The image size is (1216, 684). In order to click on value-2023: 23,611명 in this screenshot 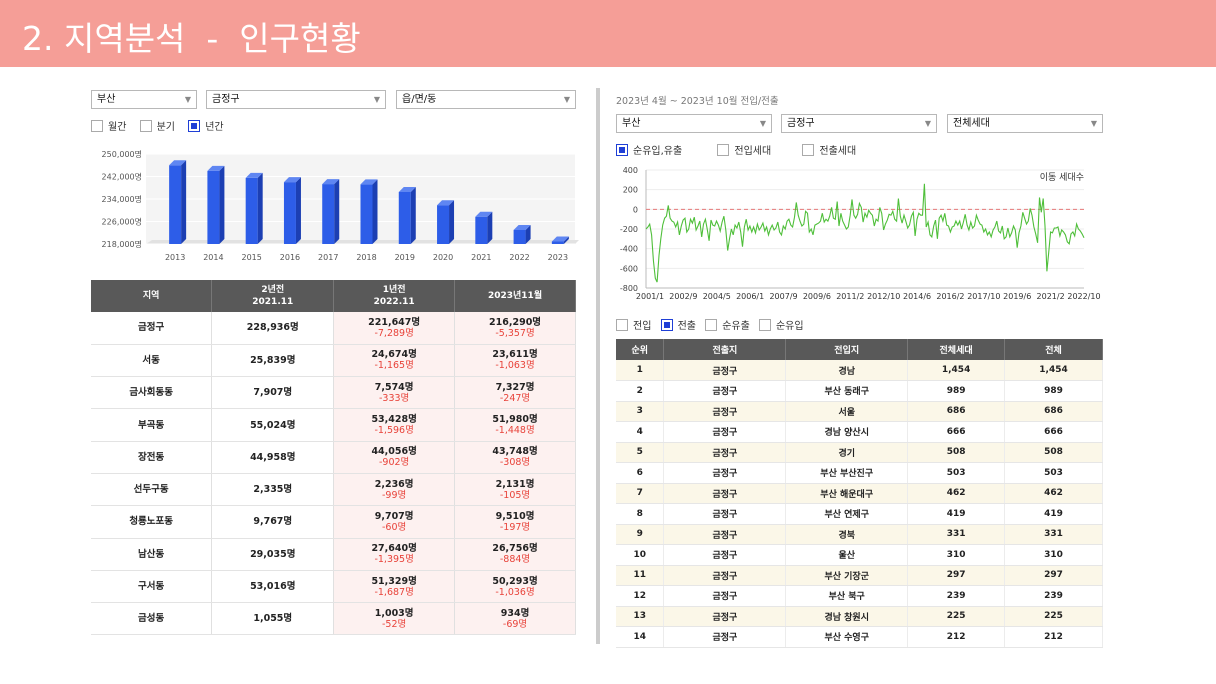, I will do `click(515, 355)`.